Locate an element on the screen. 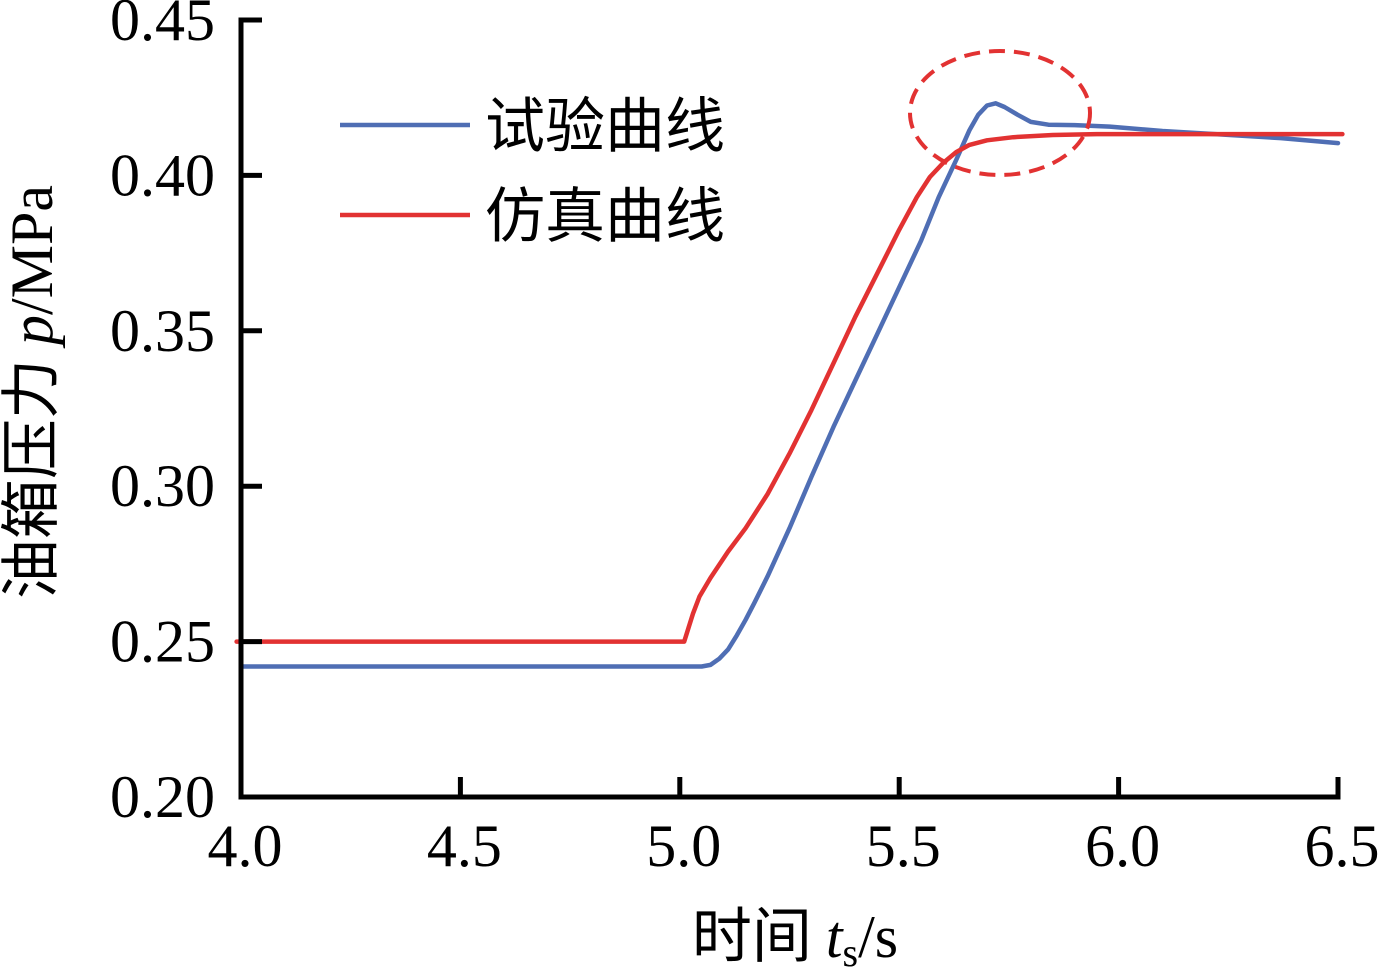 The height and width of the screenshot is (973, 1380). x-tick-label: 5.5 is located at coordinates (903, 846).